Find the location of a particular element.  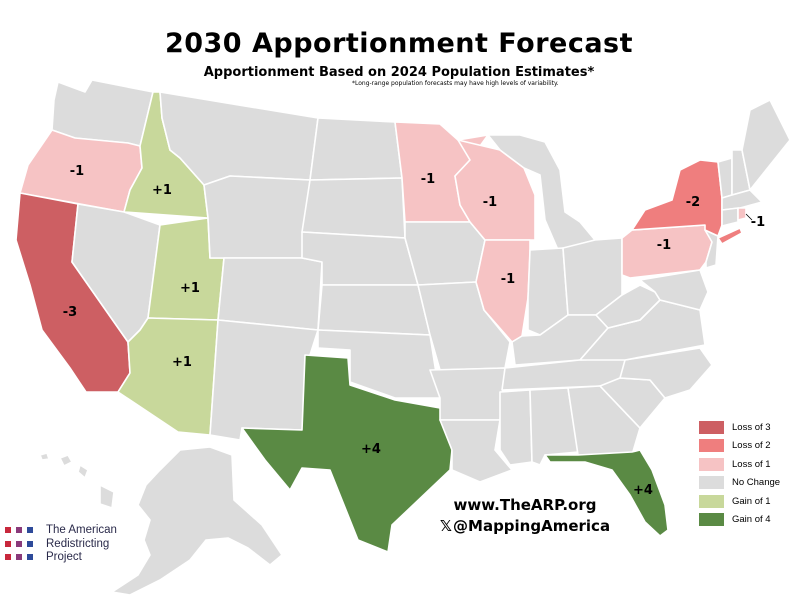

x-logo-icon: 𝕏 is located at coordinates (446, 526).